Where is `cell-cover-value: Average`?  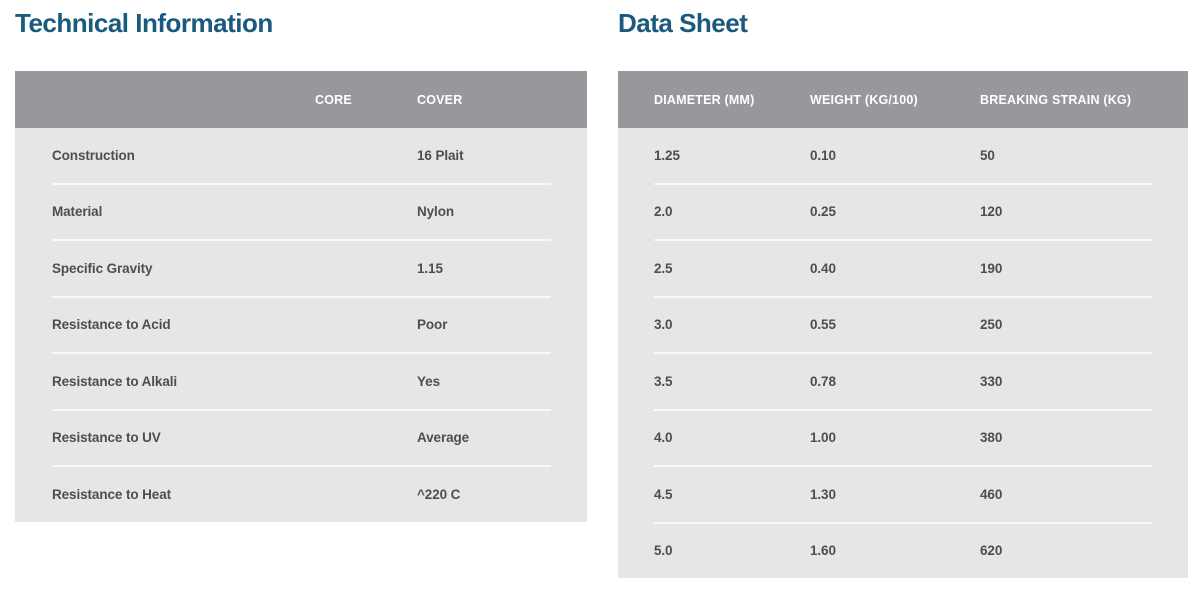 cell-cover-value: Average is located at coordinates (443, 438).